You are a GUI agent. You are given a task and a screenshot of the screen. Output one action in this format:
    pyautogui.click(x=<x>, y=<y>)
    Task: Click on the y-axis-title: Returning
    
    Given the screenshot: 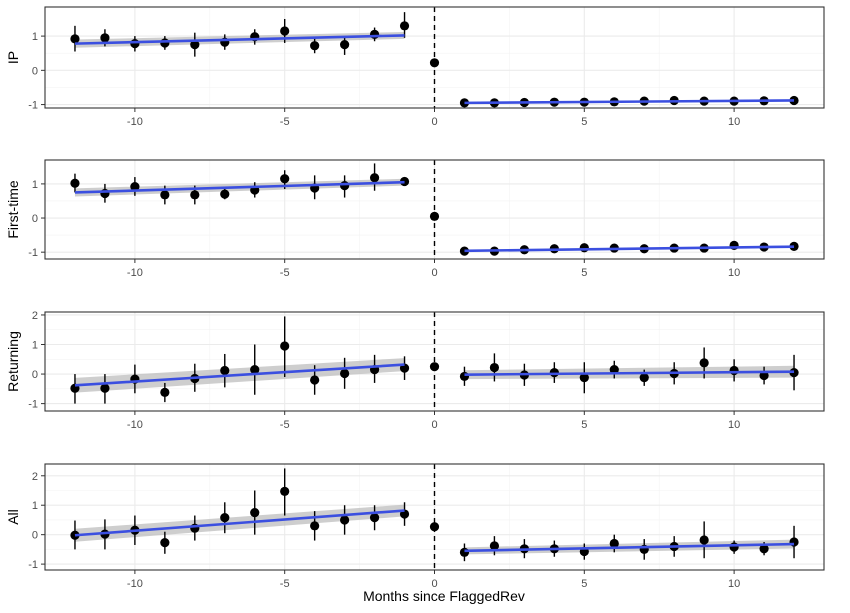 What is the action you would take?
    pyautogui.click(x=13, y=361)
    